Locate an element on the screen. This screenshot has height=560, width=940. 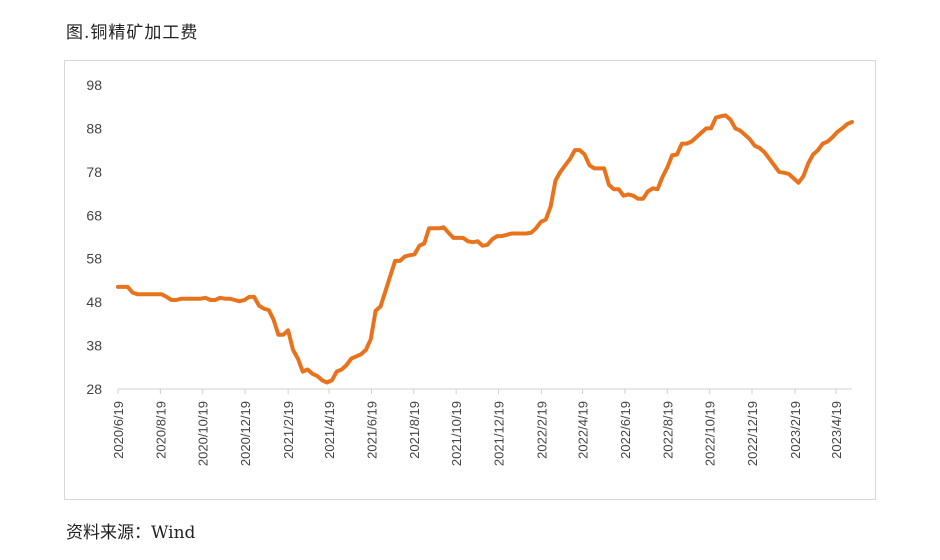
y-tick-label: 78 is located at coordinates (94, 172).